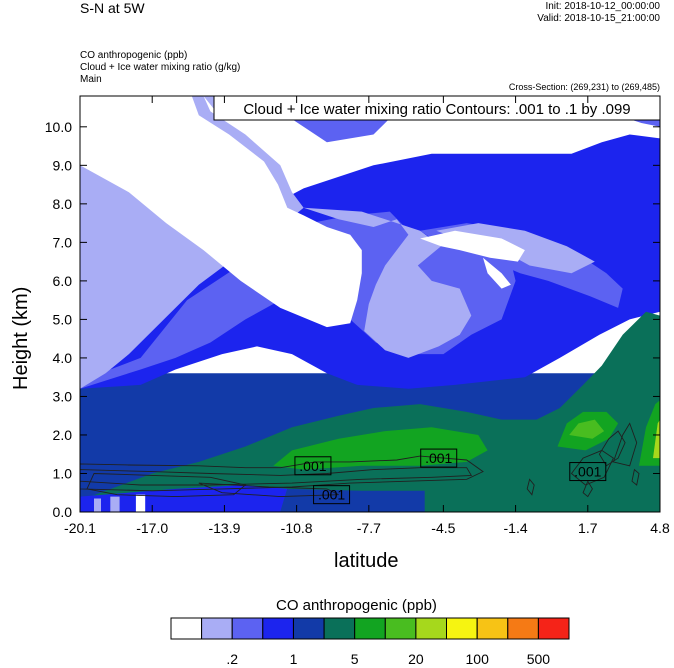 This screenshot has width=674, height=668. I want to click on contour-label-0: .001, so click(313, 466).